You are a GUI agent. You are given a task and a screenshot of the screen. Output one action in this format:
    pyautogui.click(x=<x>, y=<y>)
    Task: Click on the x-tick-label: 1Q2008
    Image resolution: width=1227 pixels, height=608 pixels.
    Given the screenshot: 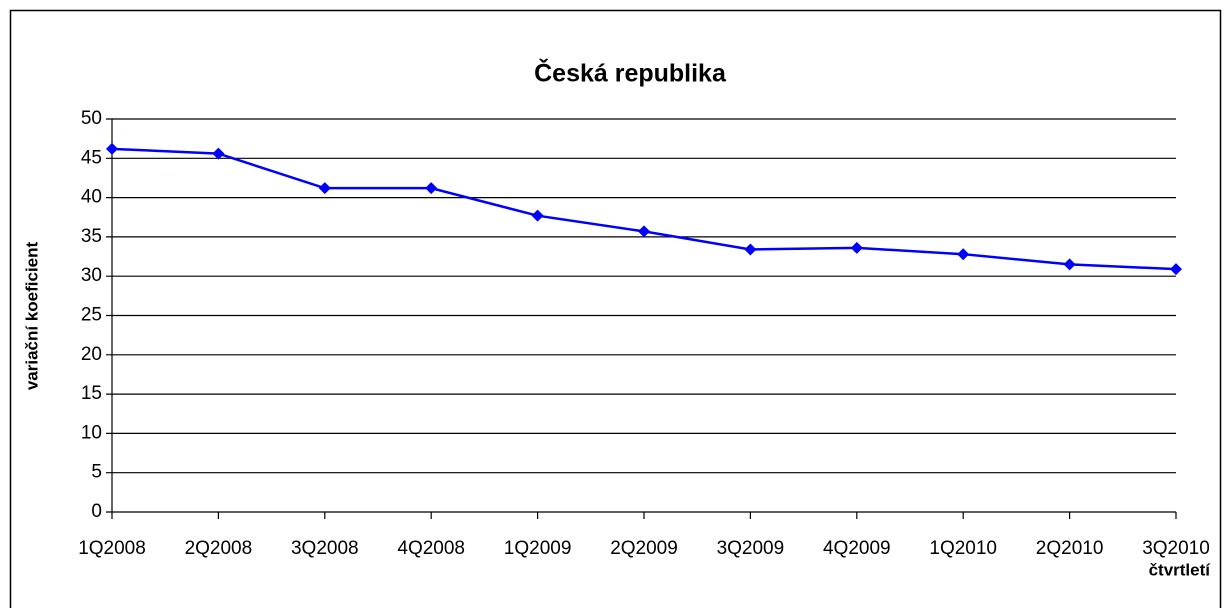 What is the action you would take?
    pyautogui.click(x=112, y=548)
    